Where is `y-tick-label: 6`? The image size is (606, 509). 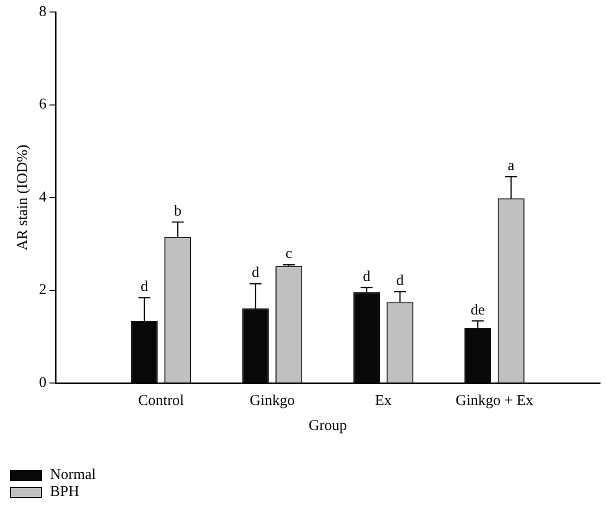
y-tick-label: 6 is located at coordinates (43, 104).